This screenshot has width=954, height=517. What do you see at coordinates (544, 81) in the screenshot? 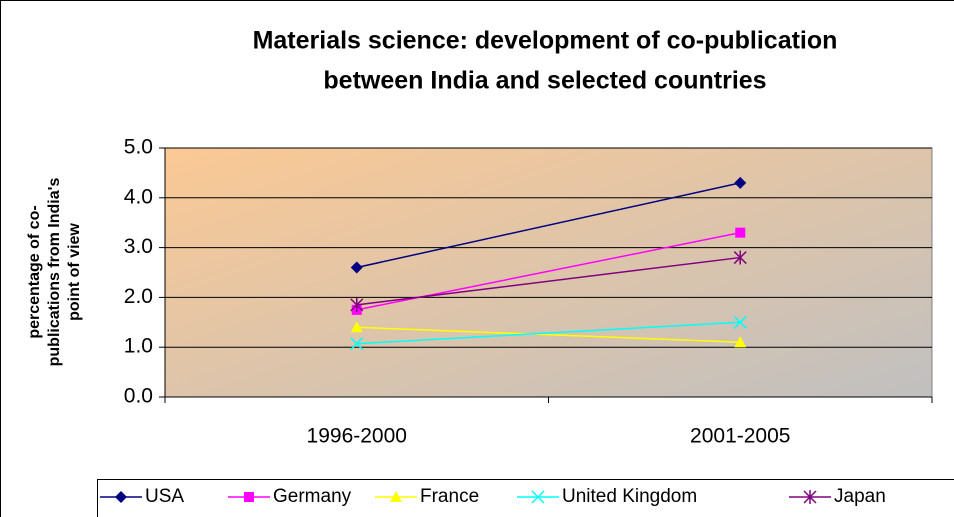
I see `chart-title: between India and selected countries` at bounding box center [544, 81].